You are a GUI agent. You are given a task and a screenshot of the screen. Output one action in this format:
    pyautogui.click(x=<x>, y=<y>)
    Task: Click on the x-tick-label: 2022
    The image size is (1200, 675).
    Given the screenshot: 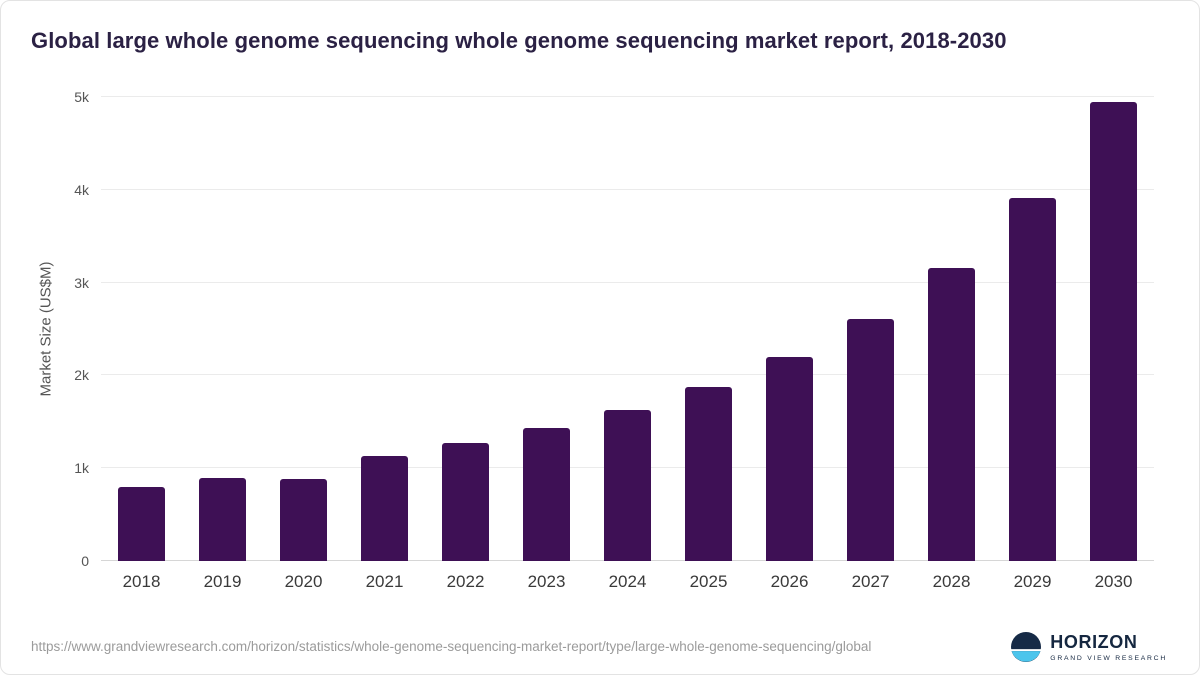 What is the action you would take?
    pyautogui.click(x=465, y=581)
    